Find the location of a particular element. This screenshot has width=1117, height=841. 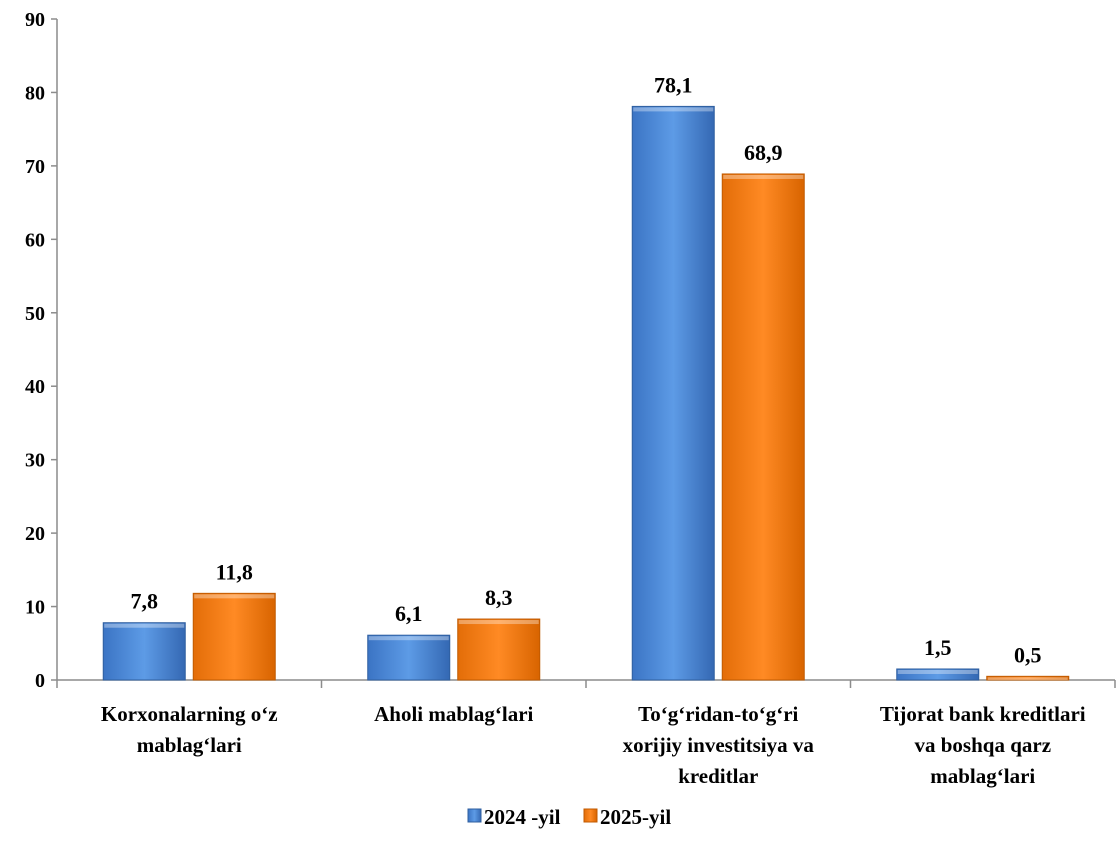

x-category-label: To‘g‘ridan-to‘g‘ri is located at coordinates (718, 714).